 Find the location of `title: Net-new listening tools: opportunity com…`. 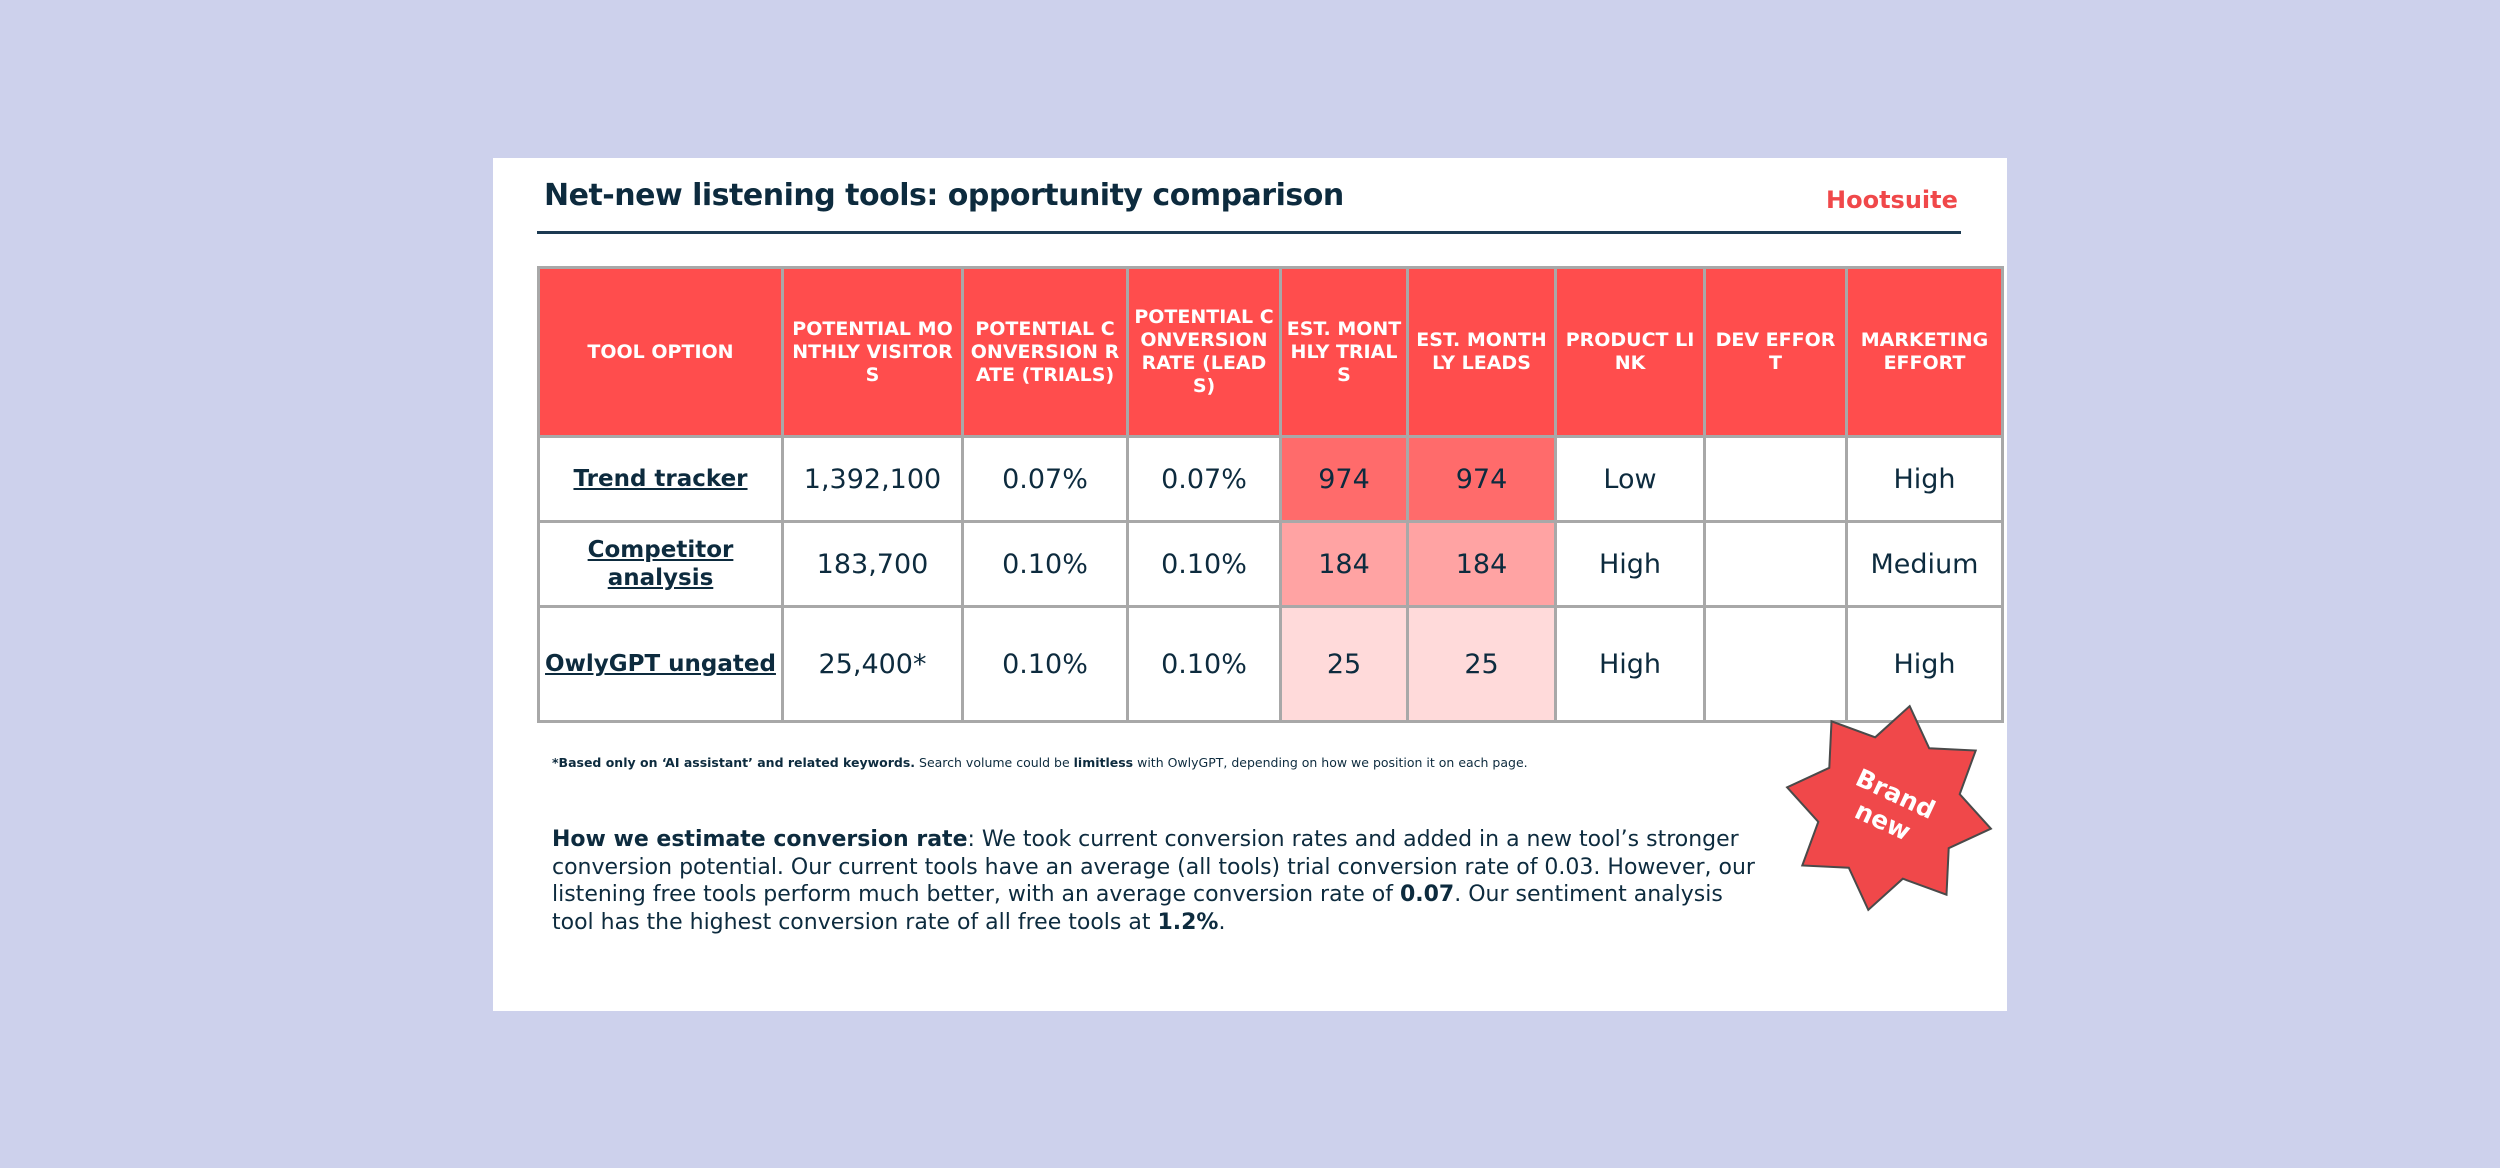

title: Net-new listening tools: opportunity com… is located at coordinates (944, 195).